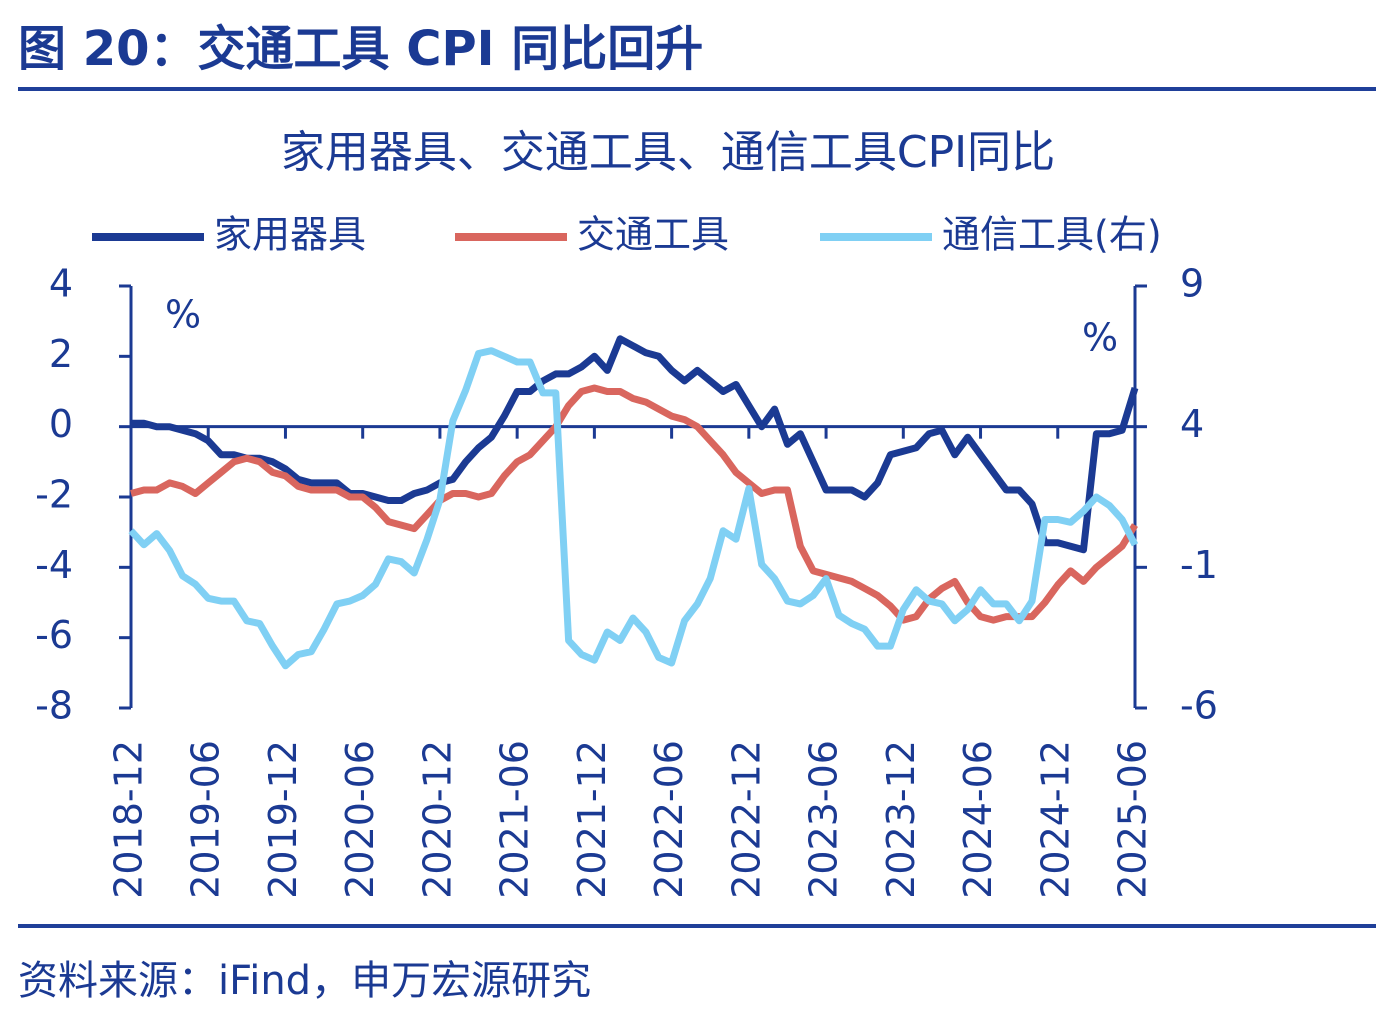 This screenshot has width=1376, height=1028. I want to click on x-tick-label: 2019-12, so click(283, 819).